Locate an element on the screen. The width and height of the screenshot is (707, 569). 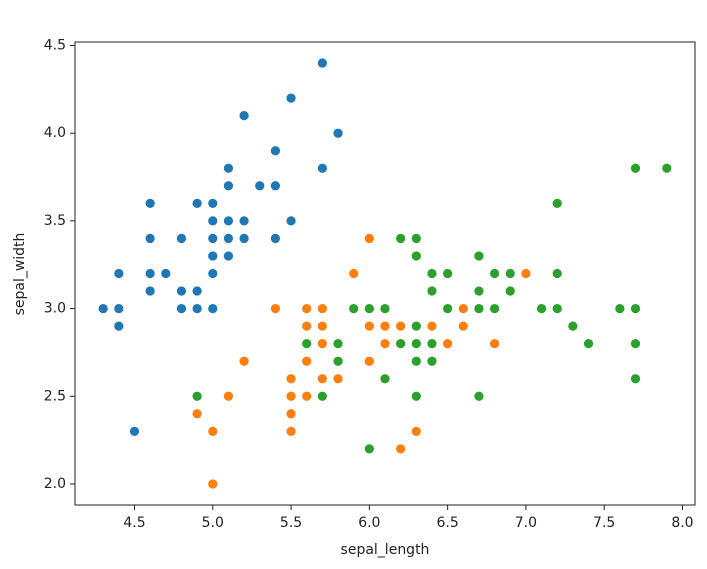
x-tick-label: 5.0 is located at coordinates (213, 523).